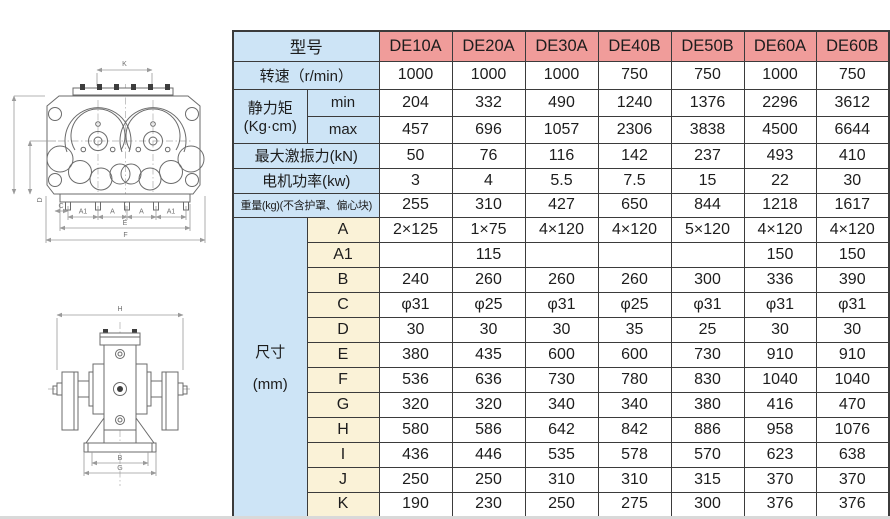 The width and height of the screenshot is (890, 519). Describe the element at coordinates (780, 354) in the screenshot. I see `value-cell: 910` at that location.